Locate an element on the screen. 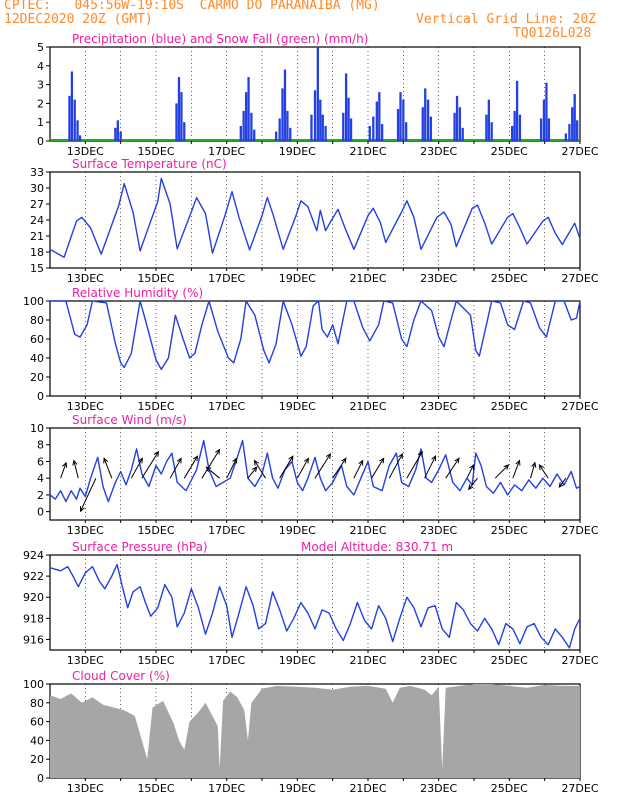 The height and width of the screenshot is (800, 618). panel-title: Surface Temperature (nC) is located at coordinates (149, 164).